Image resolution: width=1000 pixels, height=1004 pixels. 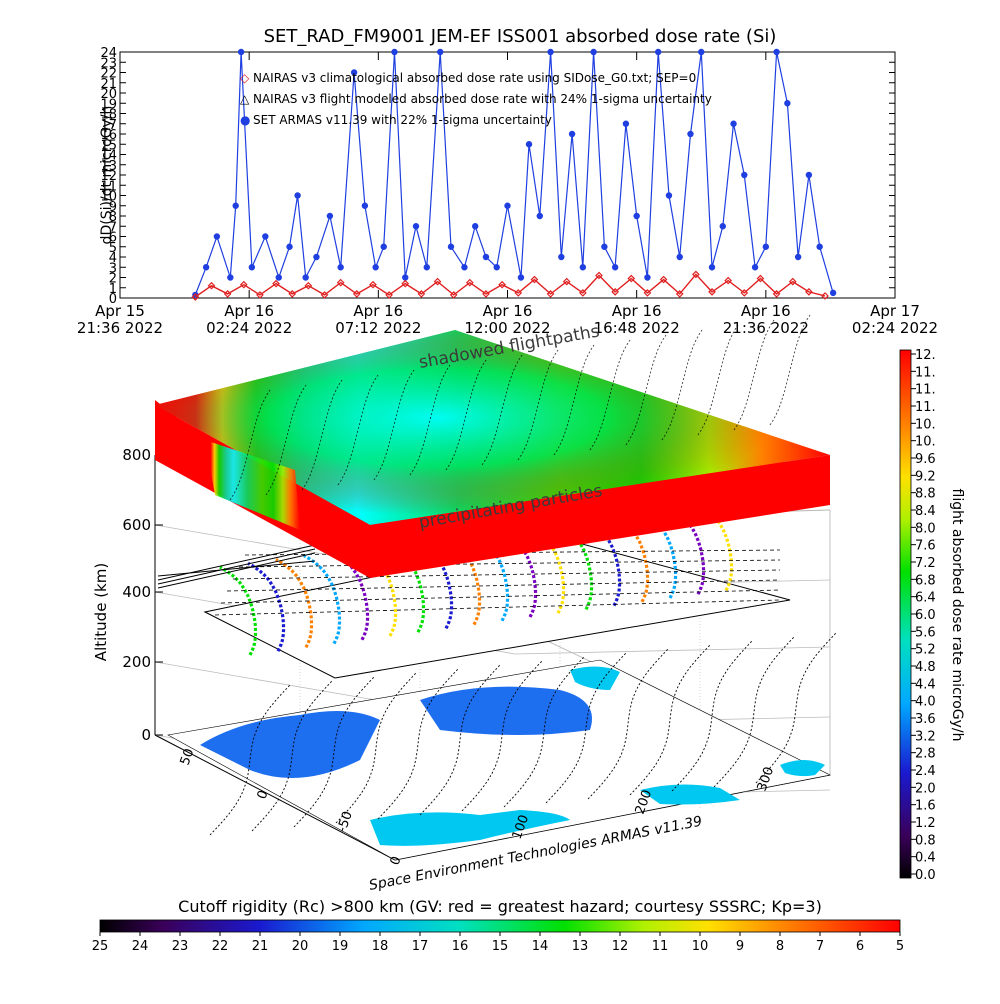 What do you see at coordinates (113, 207) in the screenshot?
I see `y-tick-label: 9` at bounding box center [113, 207].